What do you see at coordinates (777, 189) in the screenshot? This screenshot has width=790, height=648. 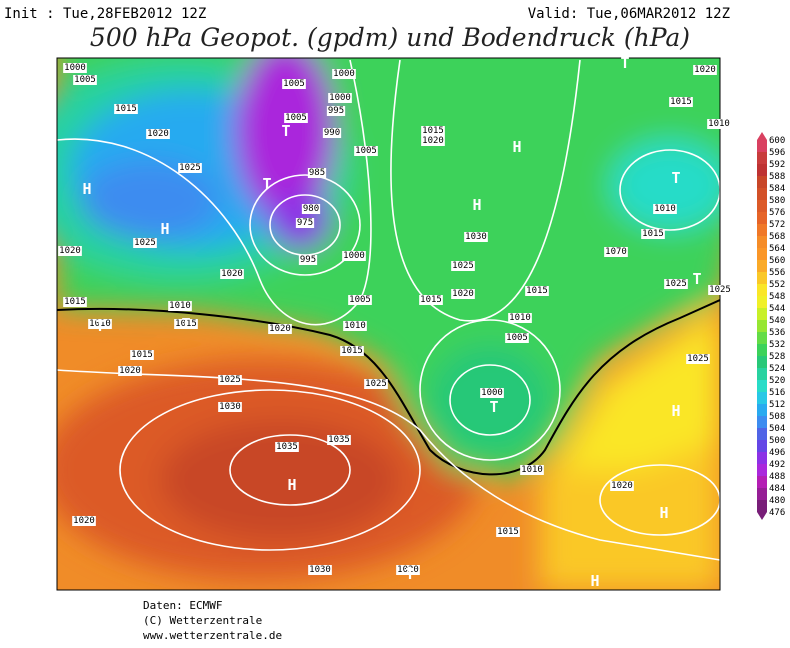 I see `colorbar-label: 584` at bounding box center [777, 189].